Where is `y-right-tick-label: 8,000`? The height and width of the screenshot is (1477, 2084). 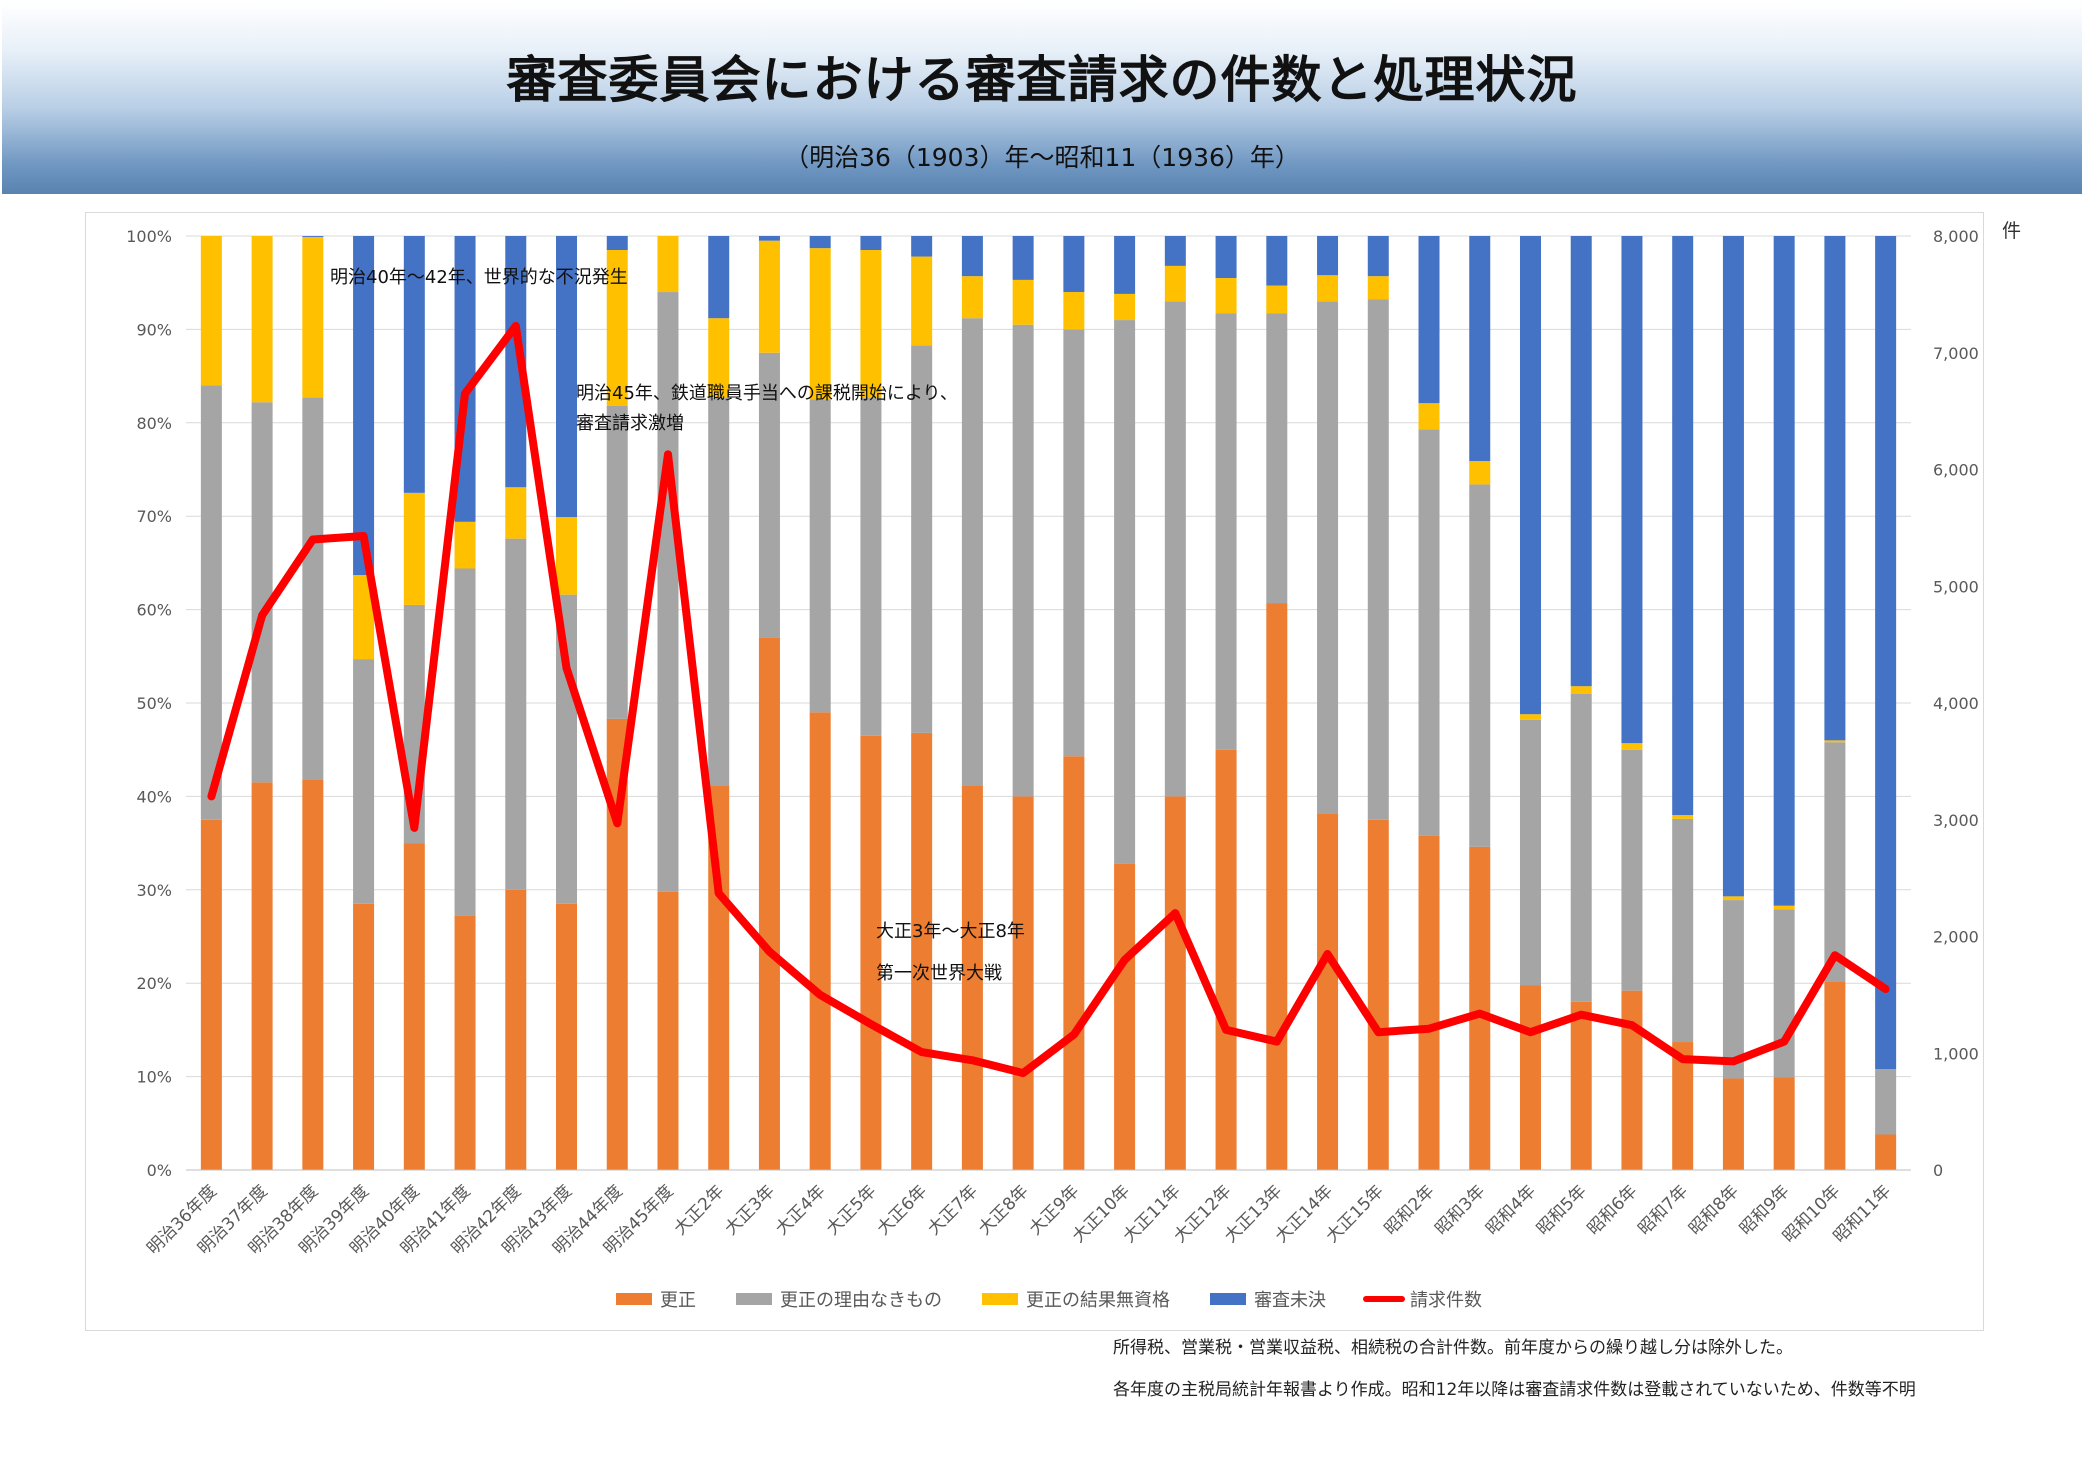 y-right-tick-label: 8,000 is located at coordinates (1956, 236).